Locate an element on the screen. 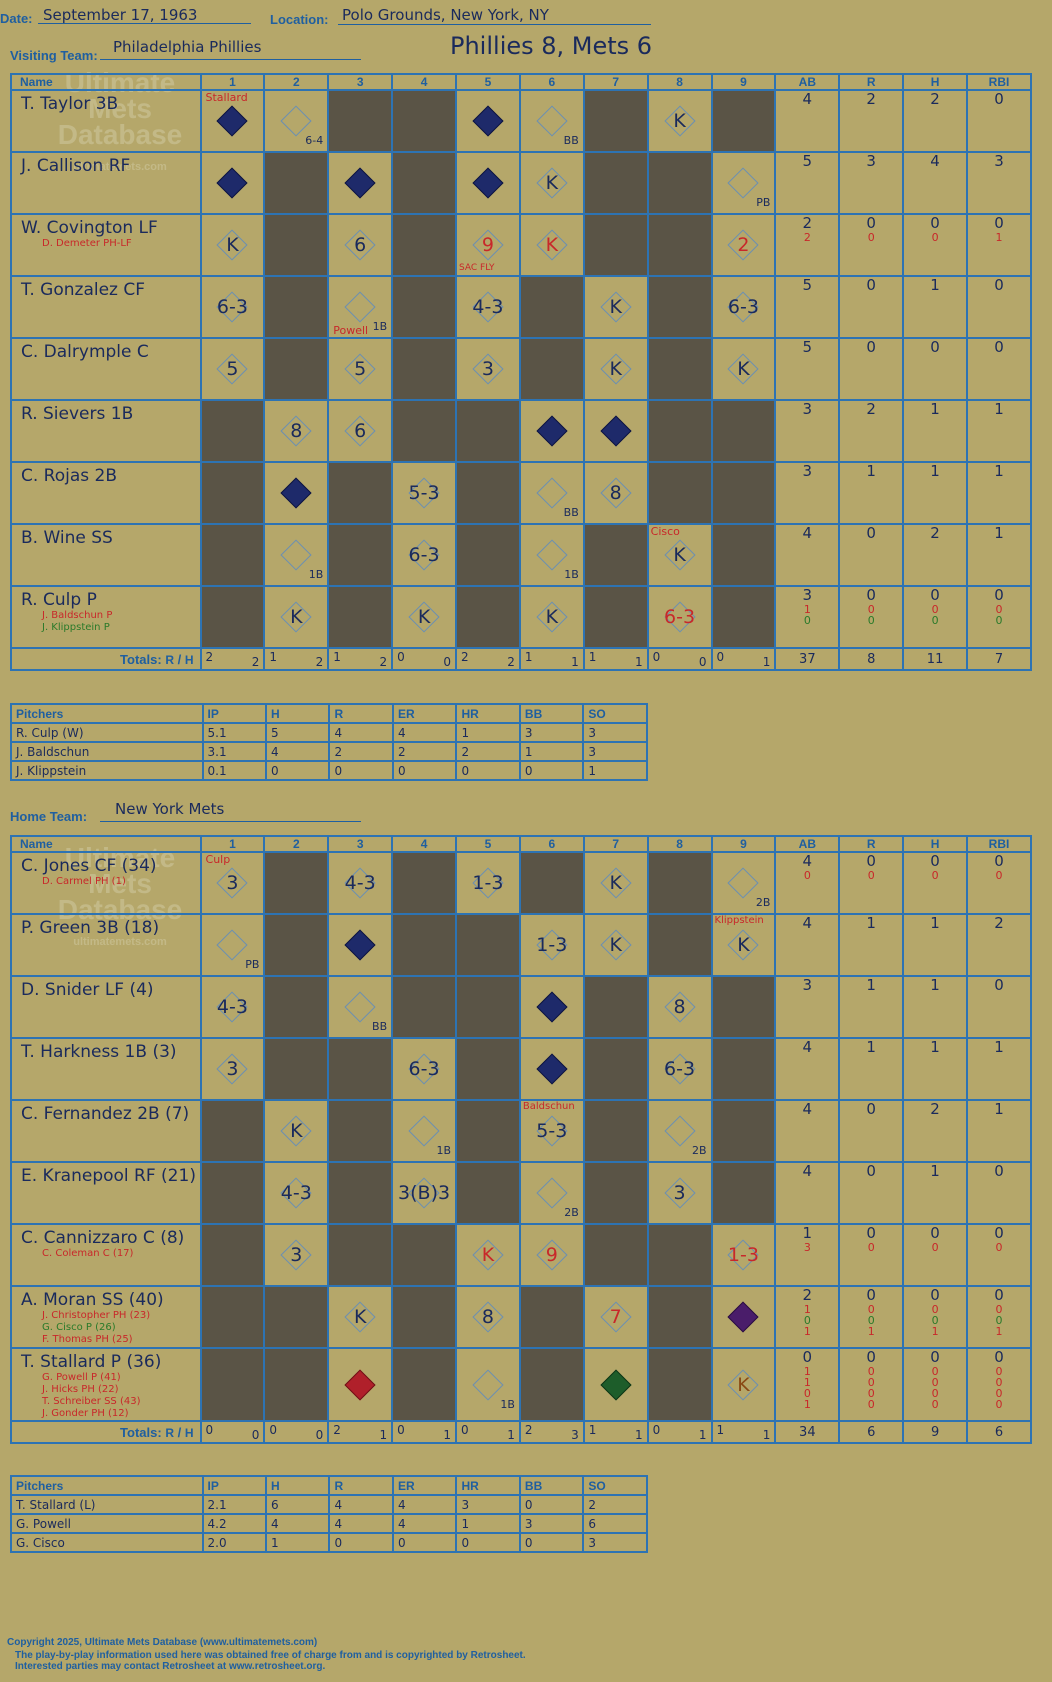 Image resolution: width=1052 pixels, height=1682 pixels. pitcher-stat: 6 is located at coordinates (297, 1504).